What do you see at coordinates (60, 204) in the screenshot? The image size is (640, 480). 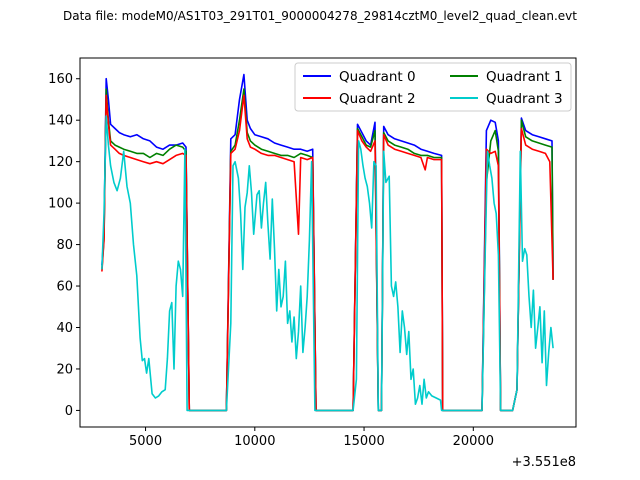 I see `y-tick-label: 100` at bounding box center [60, 204].